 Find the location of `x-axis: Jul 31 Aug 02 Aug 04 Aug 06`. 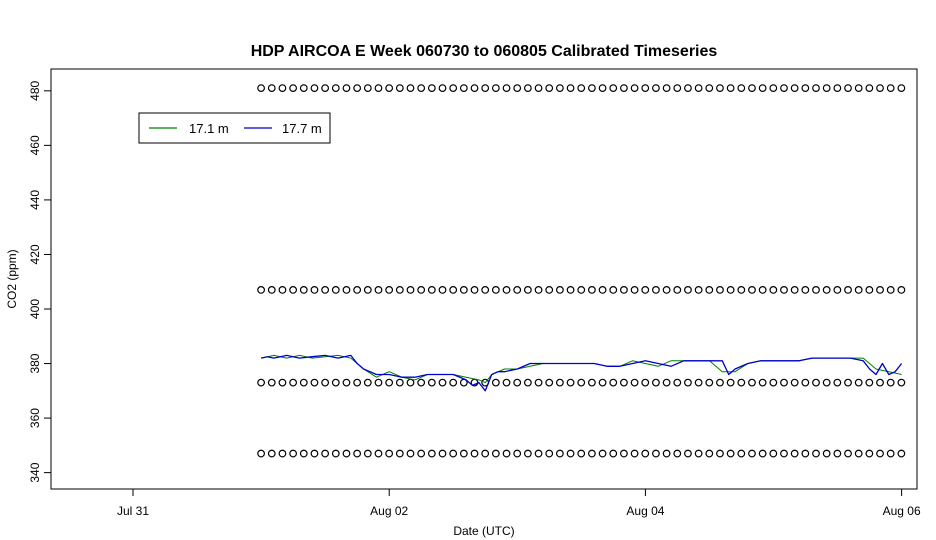

x-axis: Jul 31 Aug 02 Aug 04 Aug 06 is located at coordinates (519, 503).